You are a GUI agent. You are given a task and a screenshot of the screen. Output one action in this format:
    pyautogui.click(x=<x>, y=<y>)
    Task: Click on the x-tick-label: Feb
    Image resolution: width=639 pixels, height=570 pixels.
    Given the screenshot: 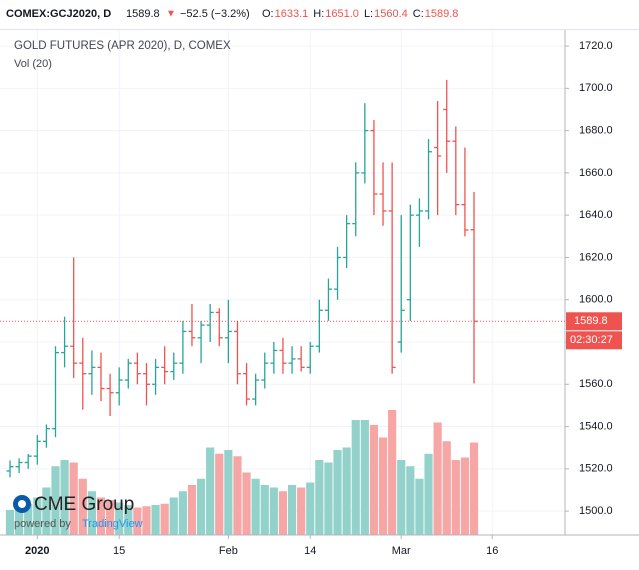 What is the action you would take?
    pyautogui.click(x=228, y=551)
    